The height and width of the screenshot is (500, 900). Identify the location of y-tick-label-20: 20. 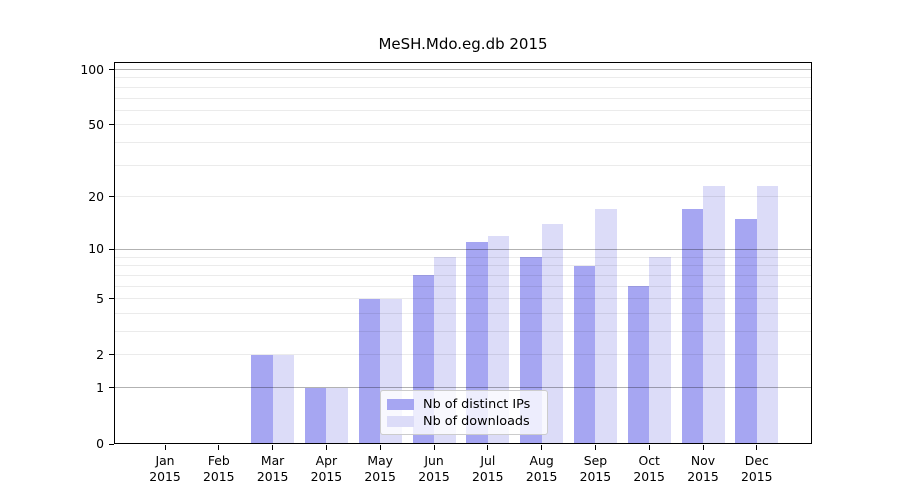
(96, 196).